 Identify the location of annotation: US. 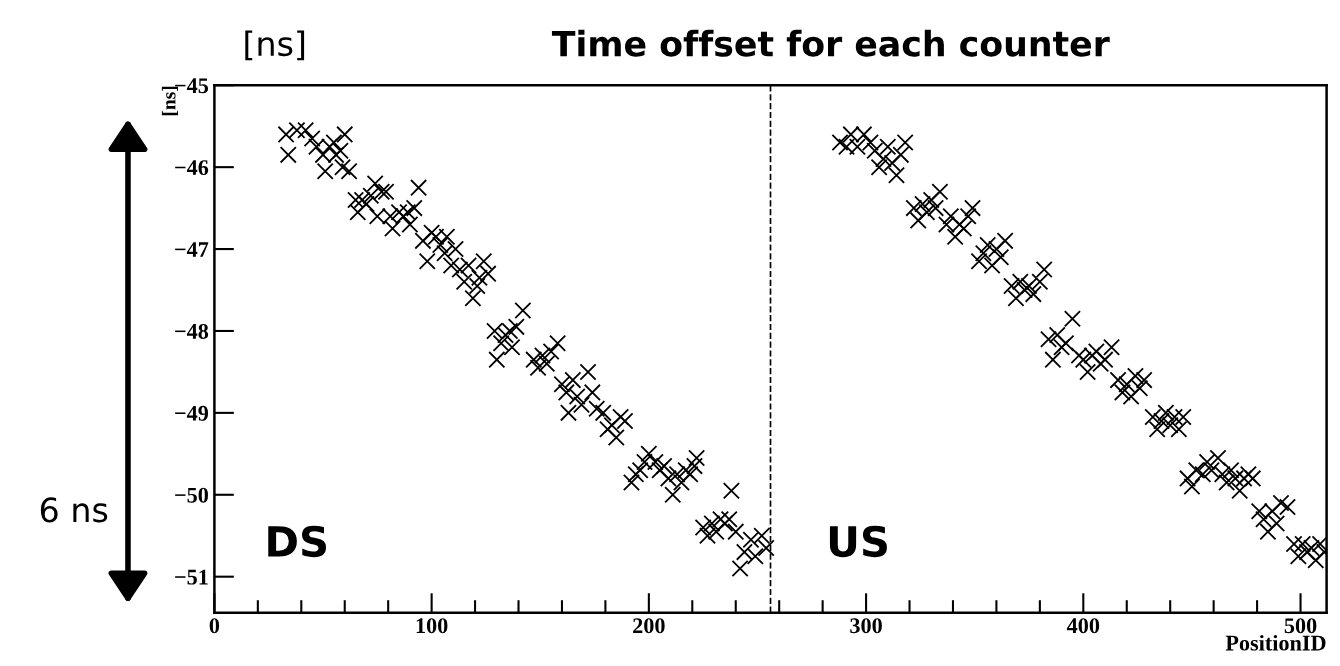
(858, 541).